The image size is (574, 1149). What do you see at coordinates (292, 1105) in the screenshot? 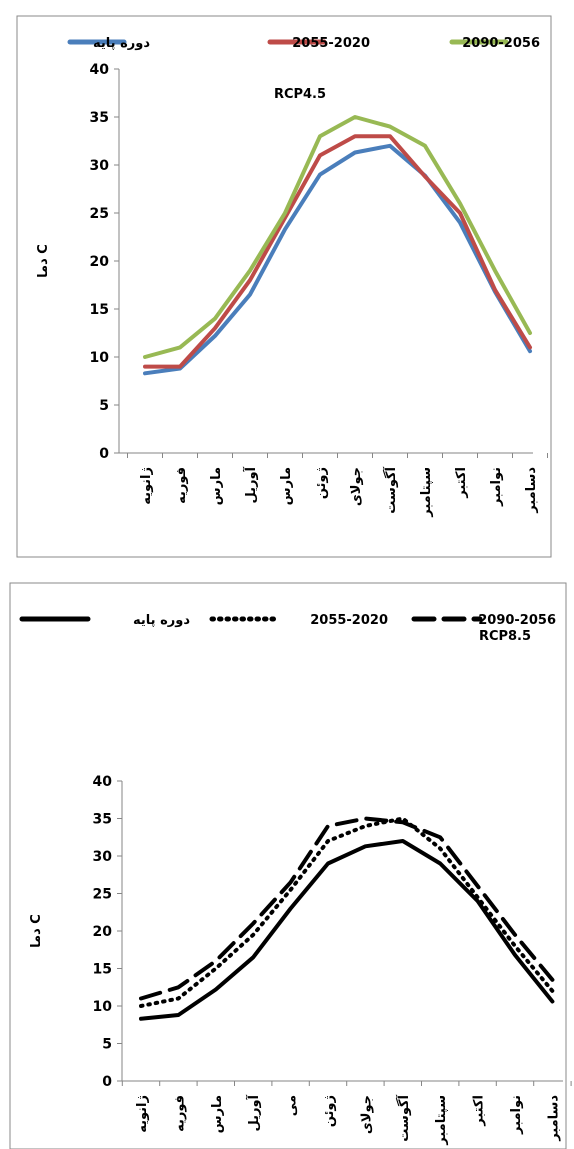
I see `x-tick-label: می` at bounding box center [292, 1105].